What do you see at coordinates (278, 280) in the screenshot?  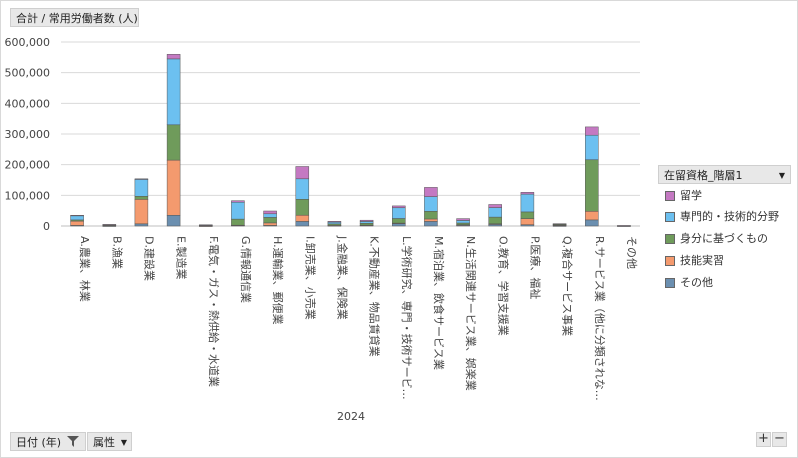 I see `x-tick-label: H.運輸業、郵便業` at bounding box center [278, 280].